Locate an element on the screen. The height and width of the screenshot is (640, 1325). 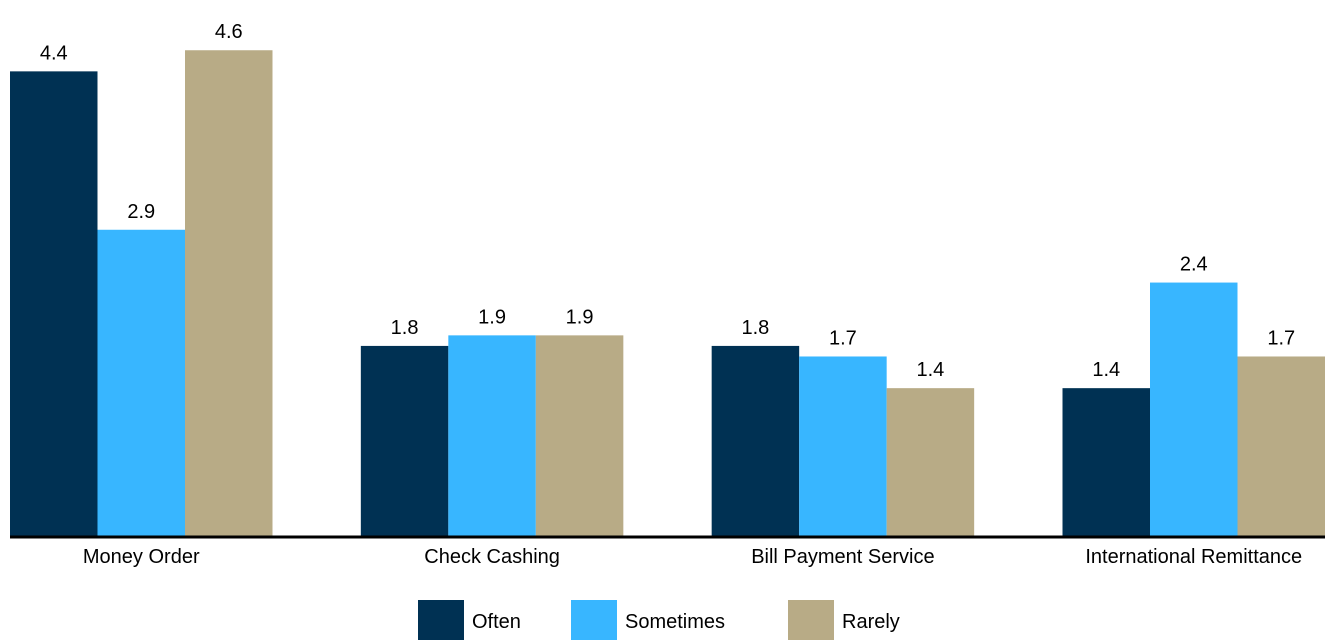
category-label: Bill Payment Service is located at coordinates (842, 557).